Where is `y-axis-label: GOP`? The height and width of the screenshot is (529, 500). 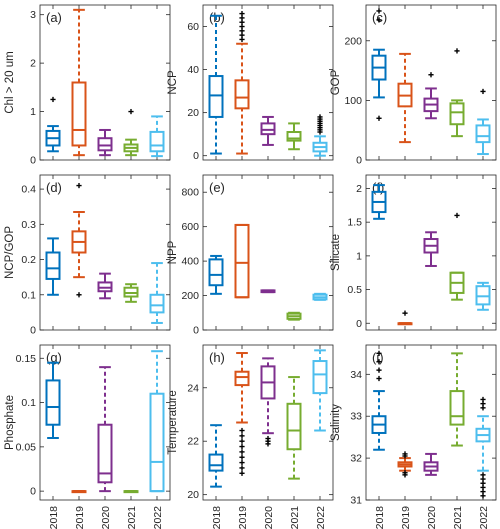
y-axis-label: GOP is located at coordinates (336, 82).